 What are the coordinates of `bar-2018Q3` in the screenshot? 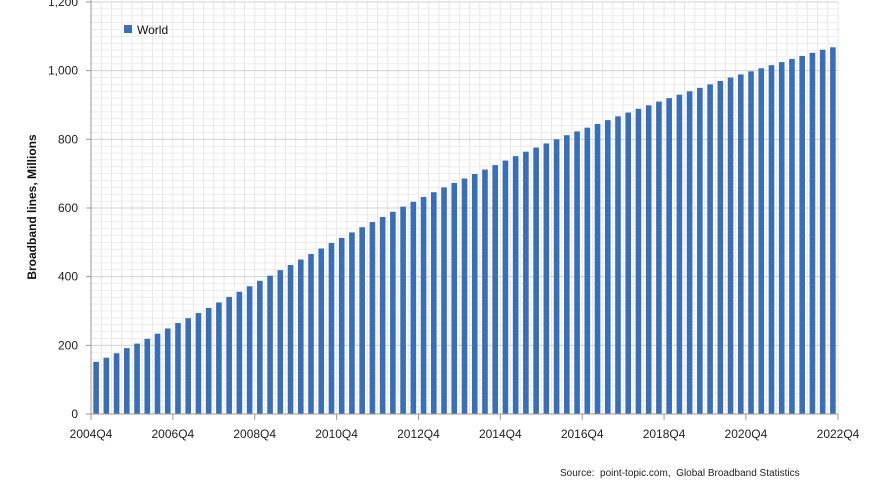 It's located at (659, 257).